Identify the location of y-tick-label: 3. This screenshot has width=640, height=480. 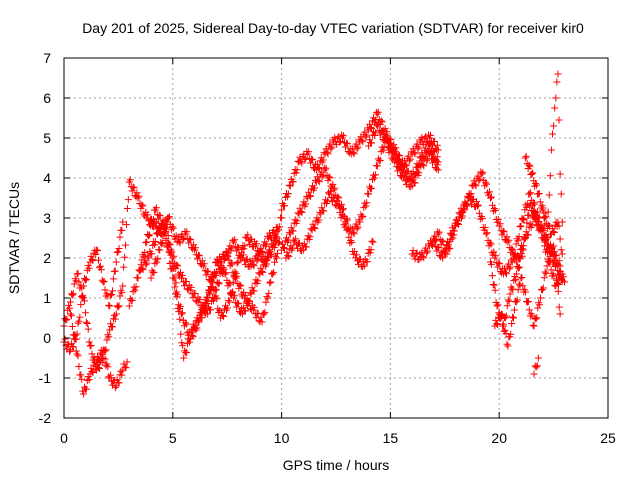
(47, 218).